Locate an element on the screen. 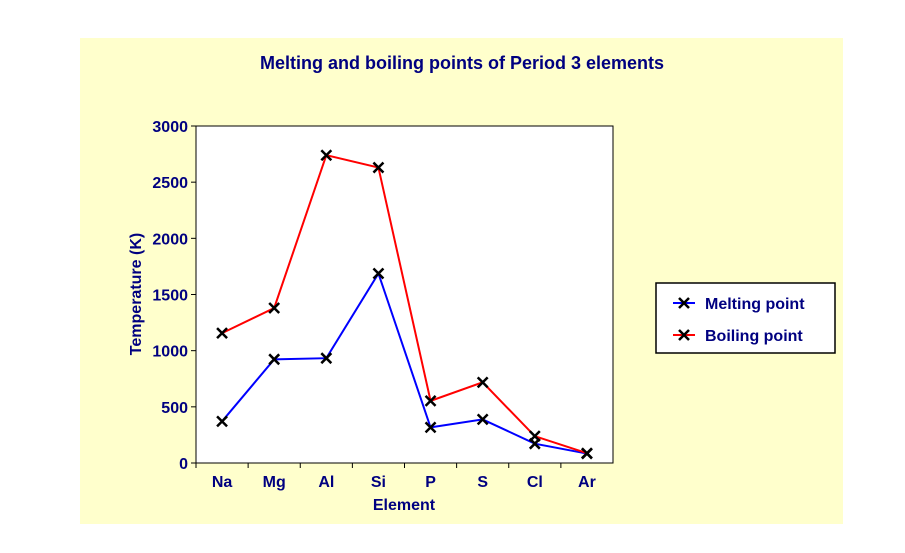  x-tick-label: Ar is located at coordinates (587, 482).